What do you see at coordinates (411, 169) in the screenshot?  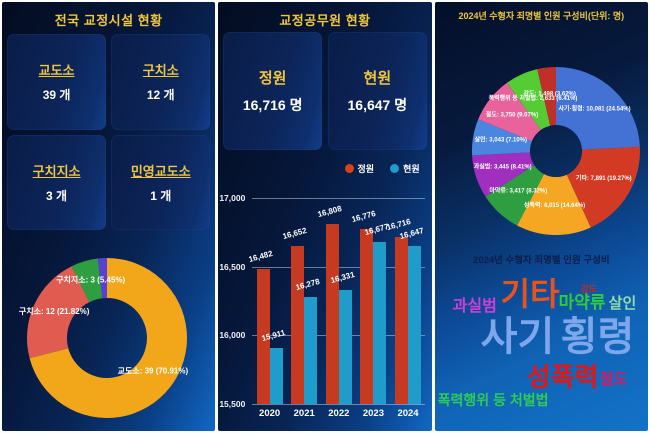 I see `legend-label-current: 현원` at bounding box center [411, 169].